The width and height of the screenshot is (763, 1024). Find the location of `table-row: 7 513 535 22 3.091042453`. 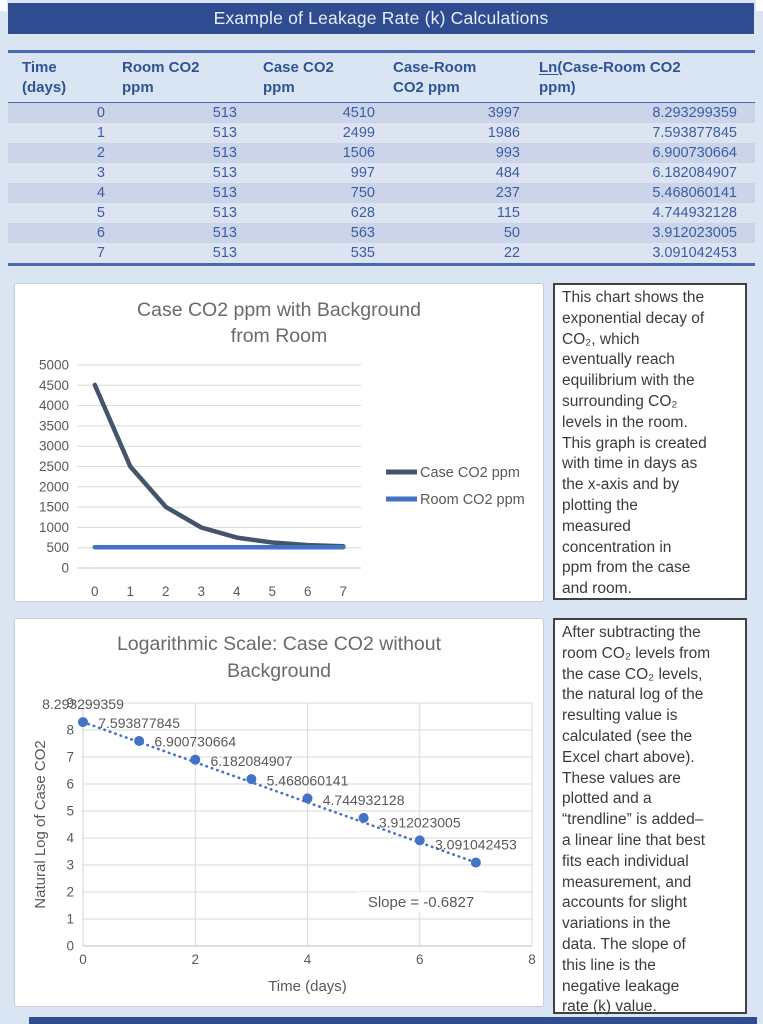

table-row: 7 513 535 22 3.091042453 is located at coordinates (381, 254).